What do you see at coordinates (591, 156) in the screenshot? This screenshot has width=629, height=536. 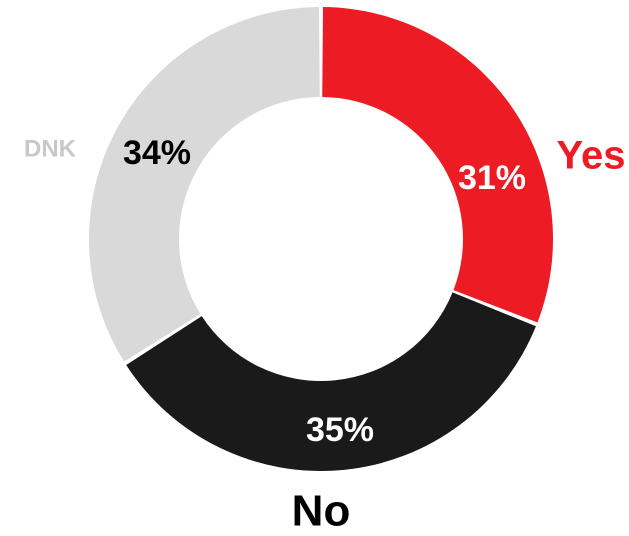 I see `category-label-yes: Yes` at bounding box center [591, 156].